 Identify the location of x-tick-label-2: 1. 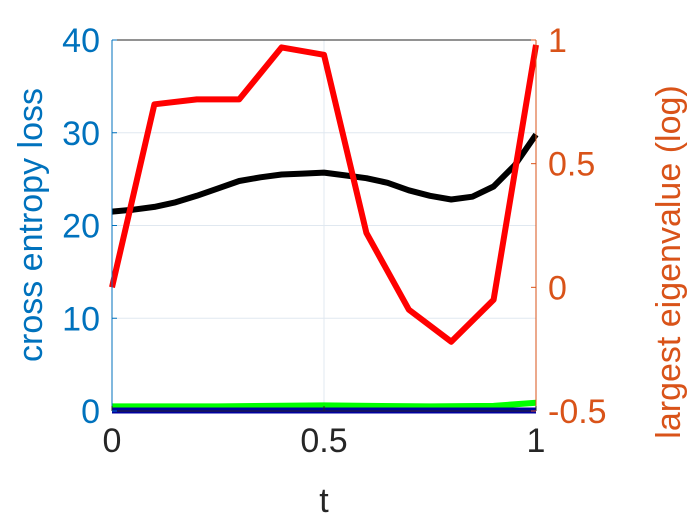
(536, 441).